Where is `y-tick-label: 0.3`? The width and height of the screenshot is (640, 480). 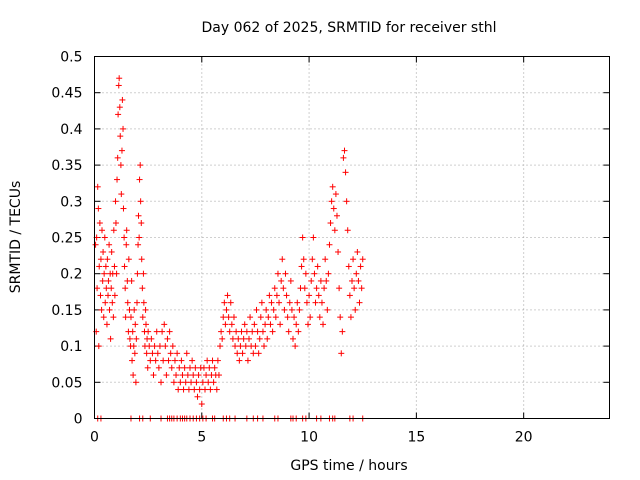
y-tick-label: 0.3 is located at coordinates (71, 202).